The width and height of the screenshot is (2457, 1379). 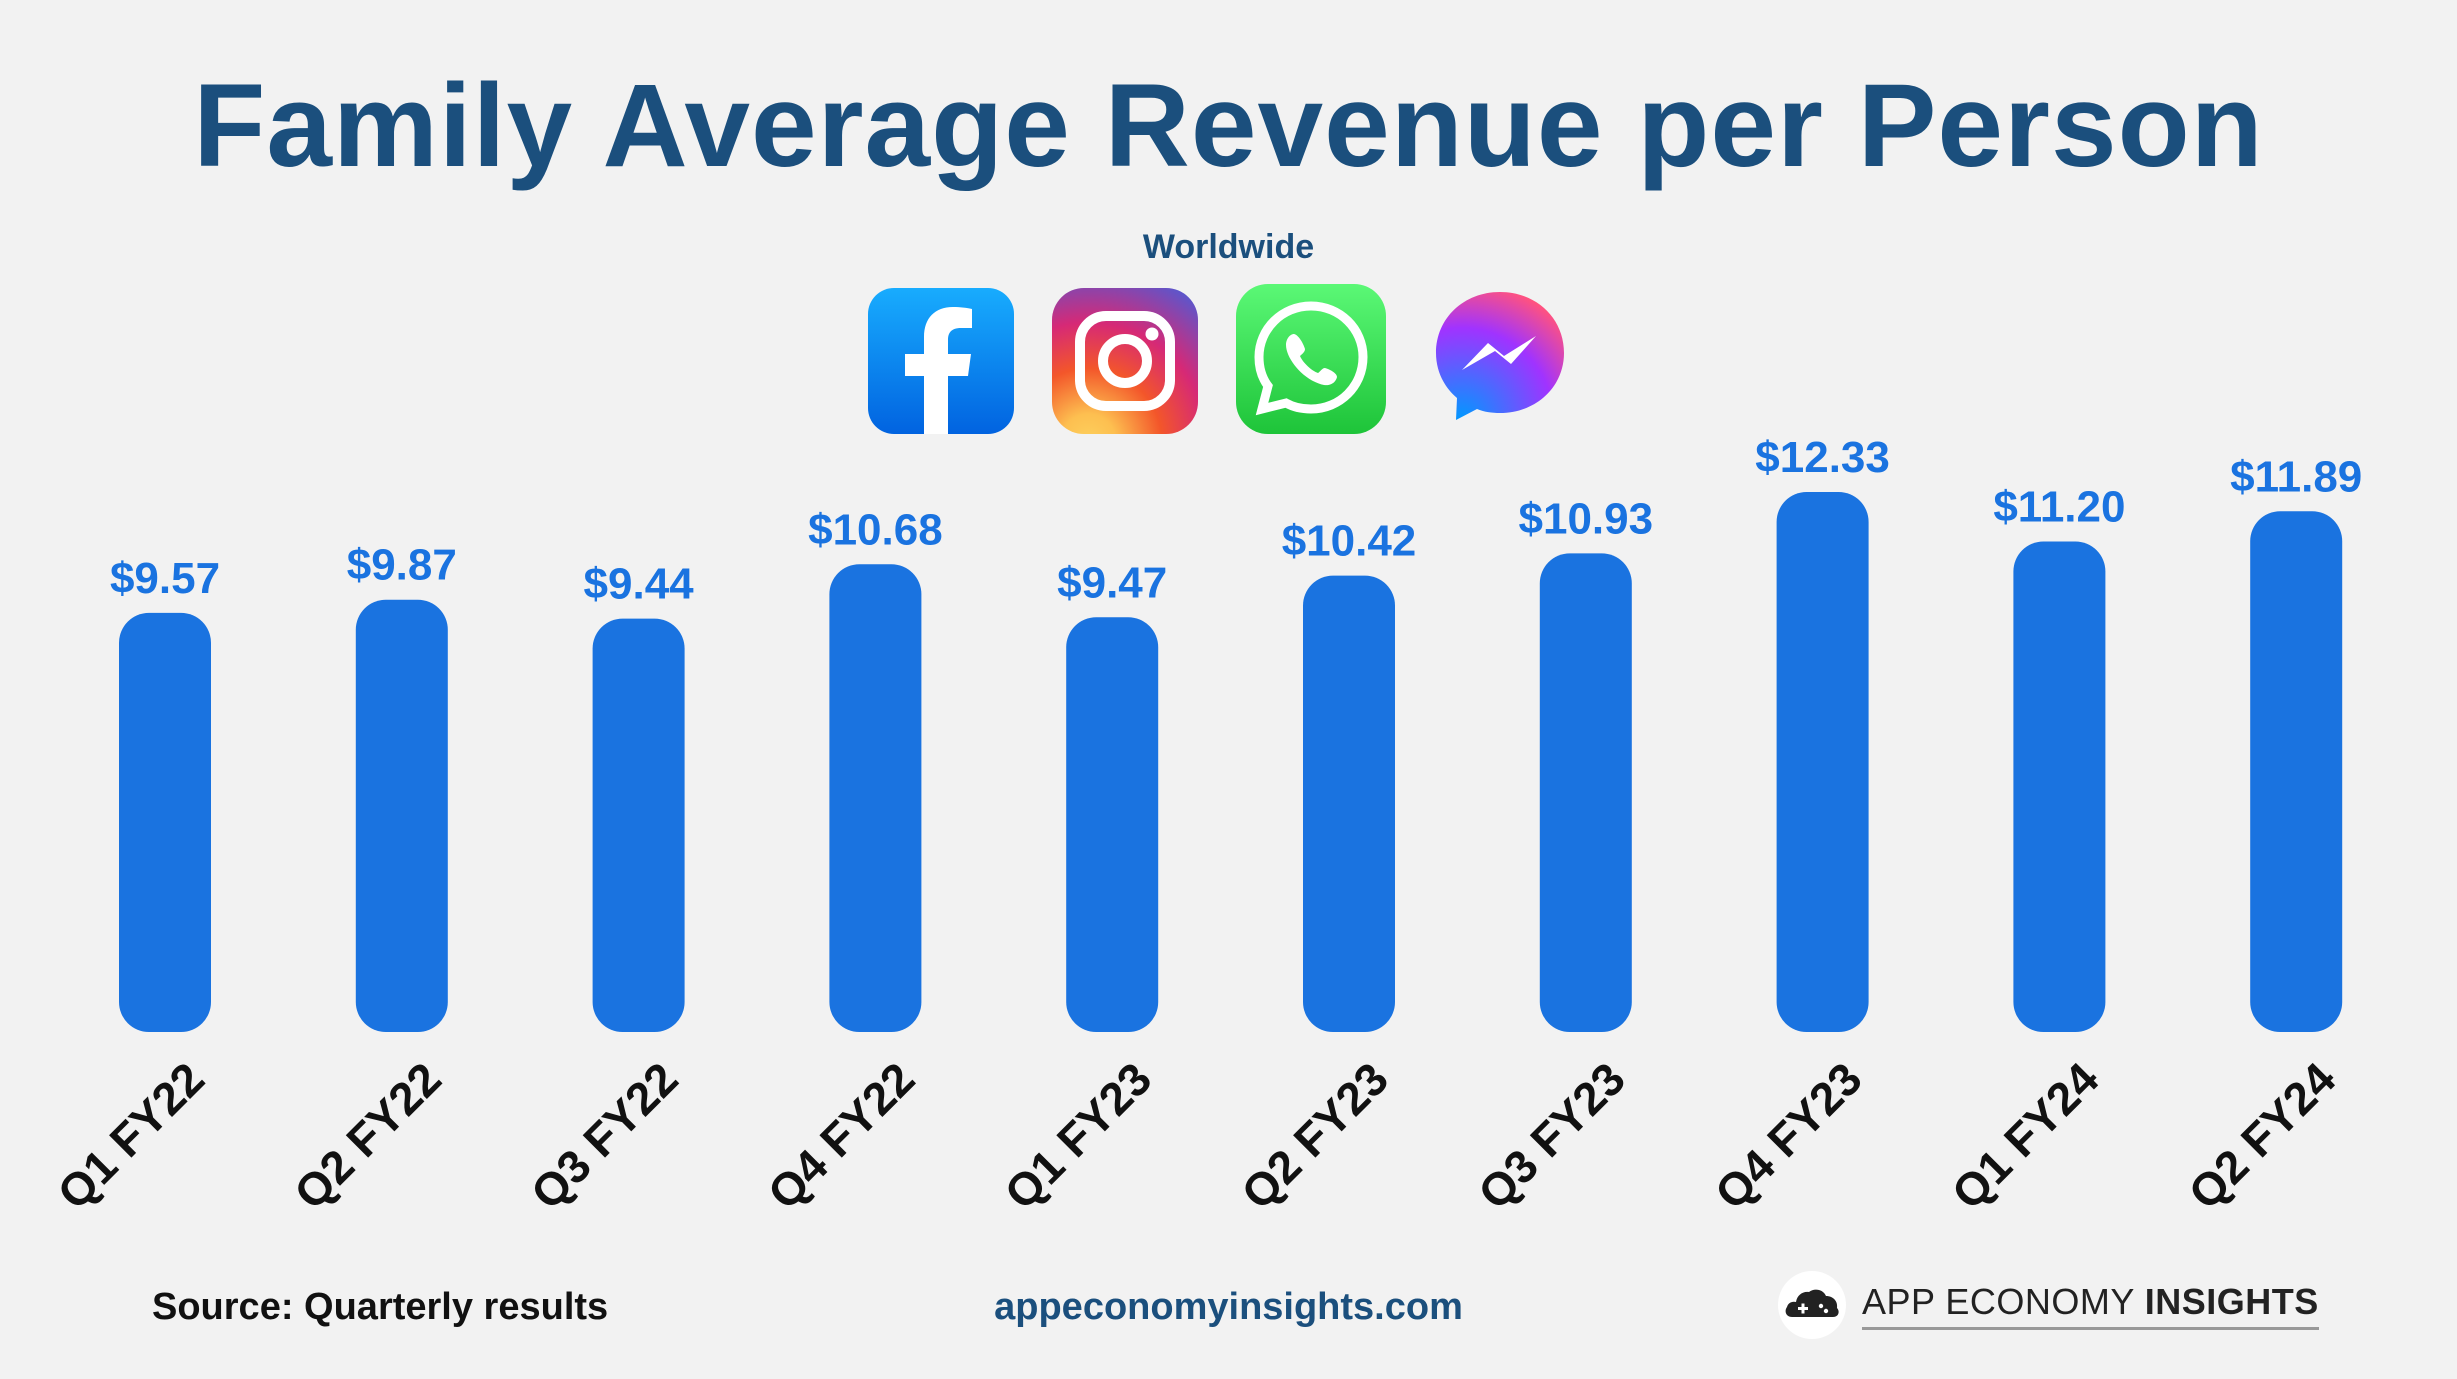 What do you see at coordinates (401, 815) in the screenshot?
I see `bar-q2-fy22` at bounding box center [401, 815].